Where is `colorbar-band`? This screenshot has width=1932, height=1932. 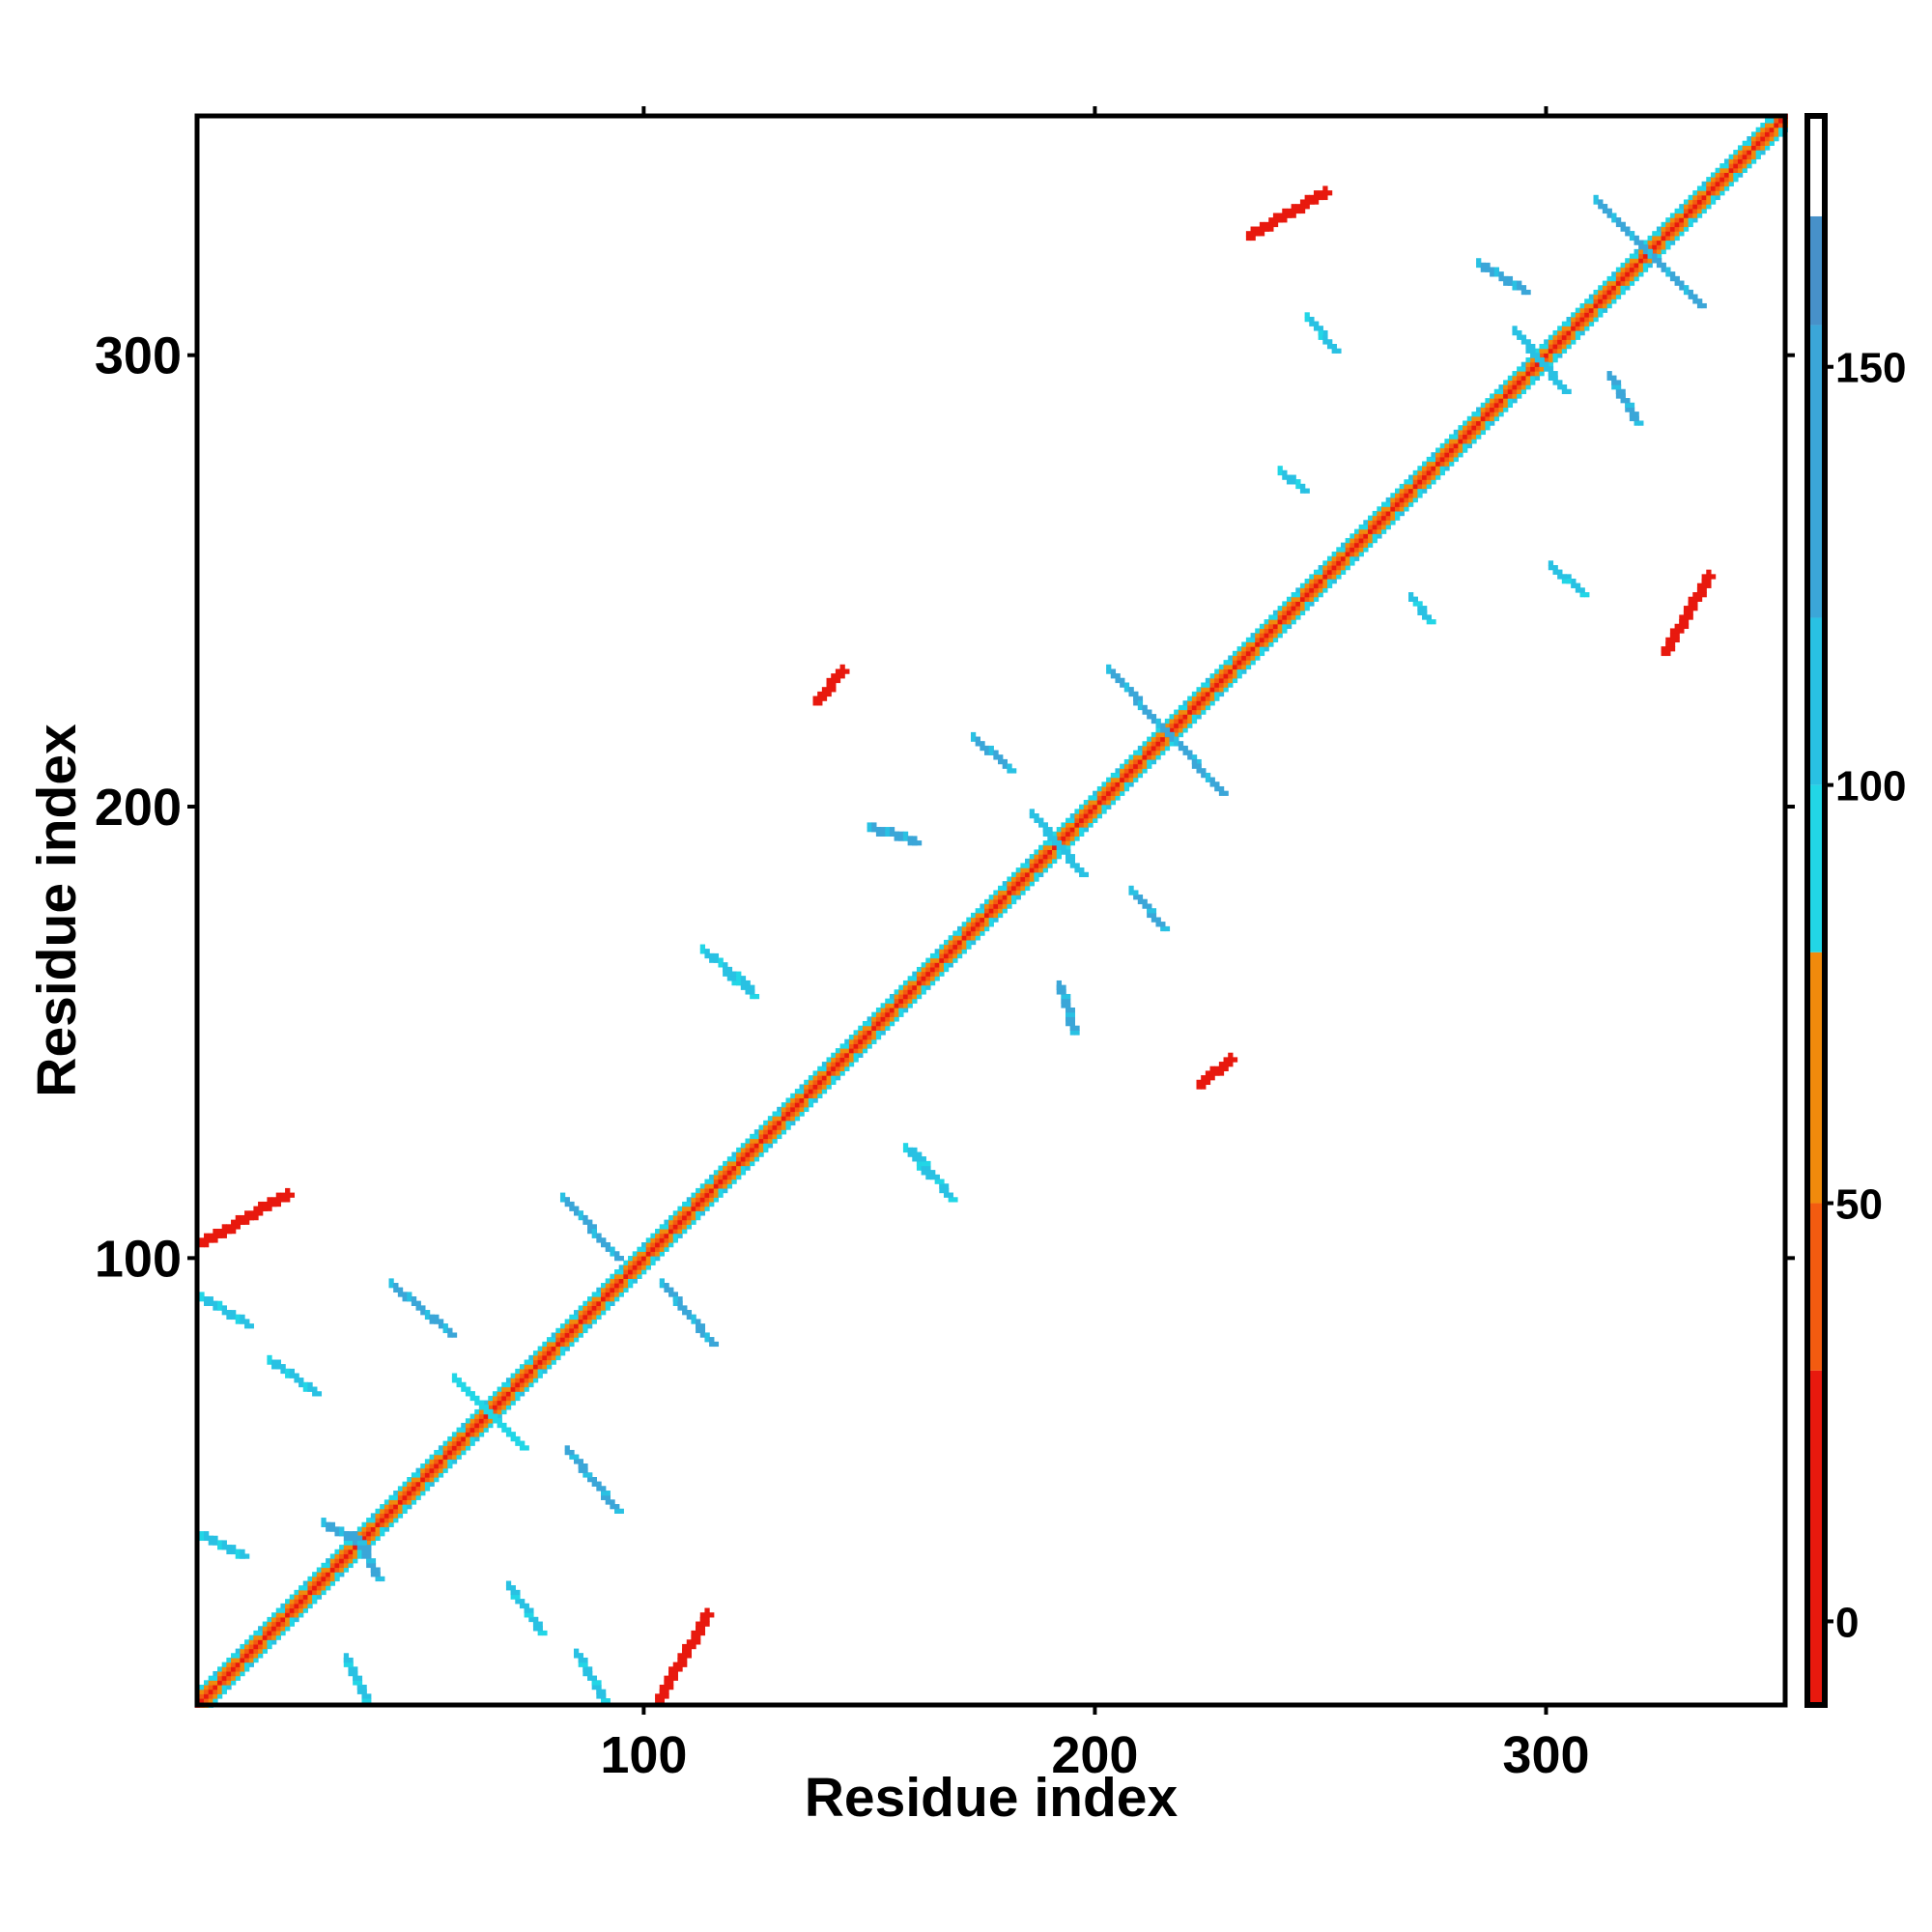
colorbar-band is located at coordinates (1816, 1078).